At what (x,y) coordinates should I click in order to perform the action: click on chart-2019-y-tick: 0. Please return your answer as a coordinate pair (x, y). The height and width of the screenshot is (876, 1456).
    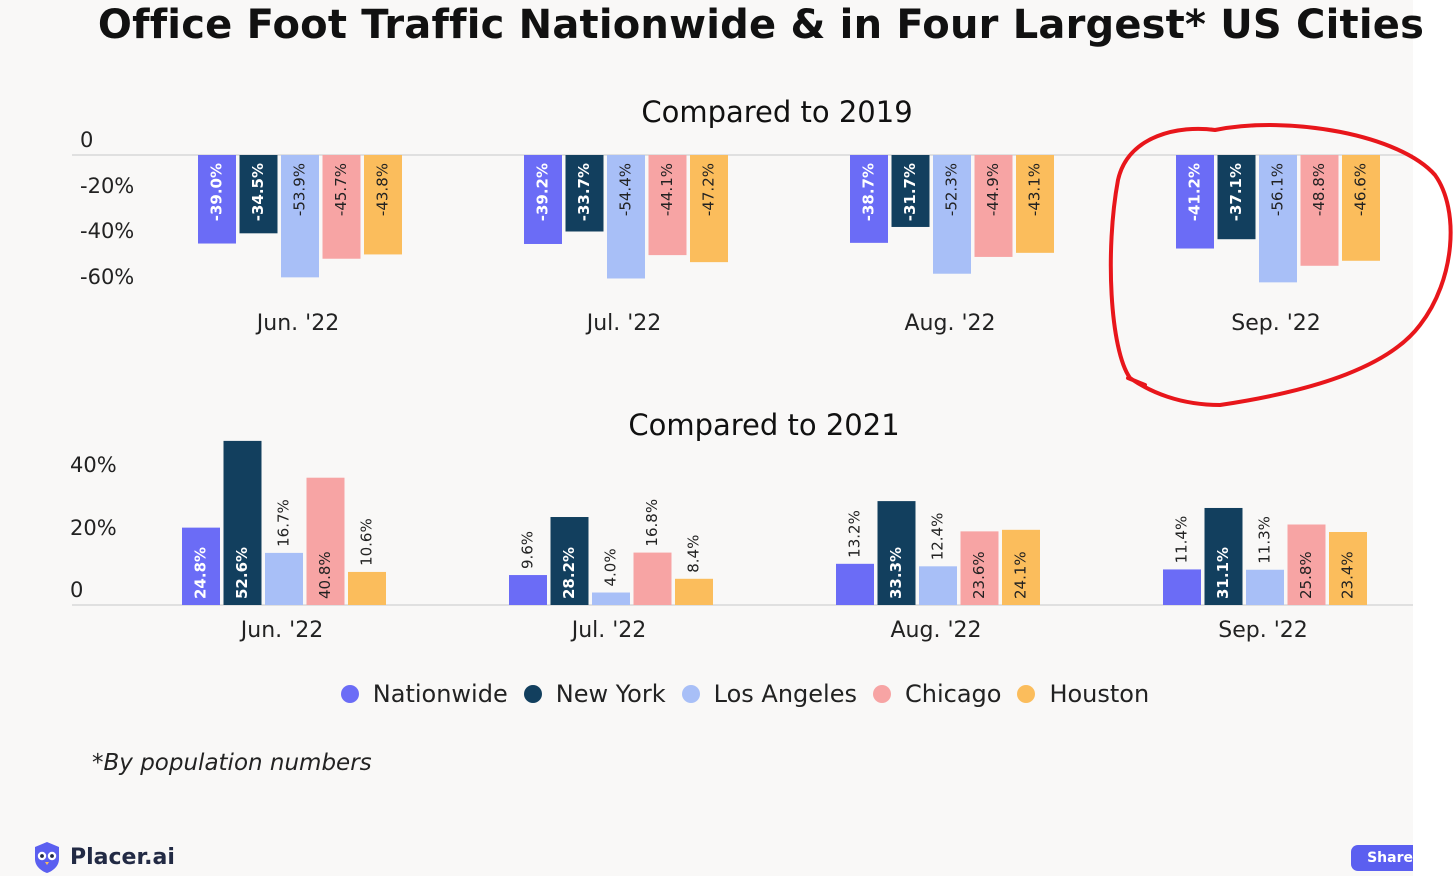
    Looking at the image, I should click on (86, 140).